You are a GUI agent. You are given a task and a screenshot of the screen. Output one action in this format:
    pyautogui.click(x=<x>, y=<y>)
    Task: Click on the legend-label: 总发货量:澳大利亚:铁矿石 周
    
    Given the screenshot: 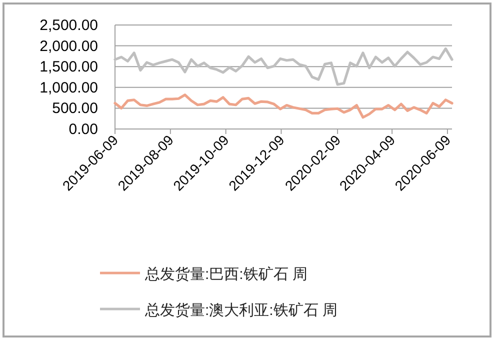 What is the action you would take?
    pyautogui.click(x=241, y=310)
    